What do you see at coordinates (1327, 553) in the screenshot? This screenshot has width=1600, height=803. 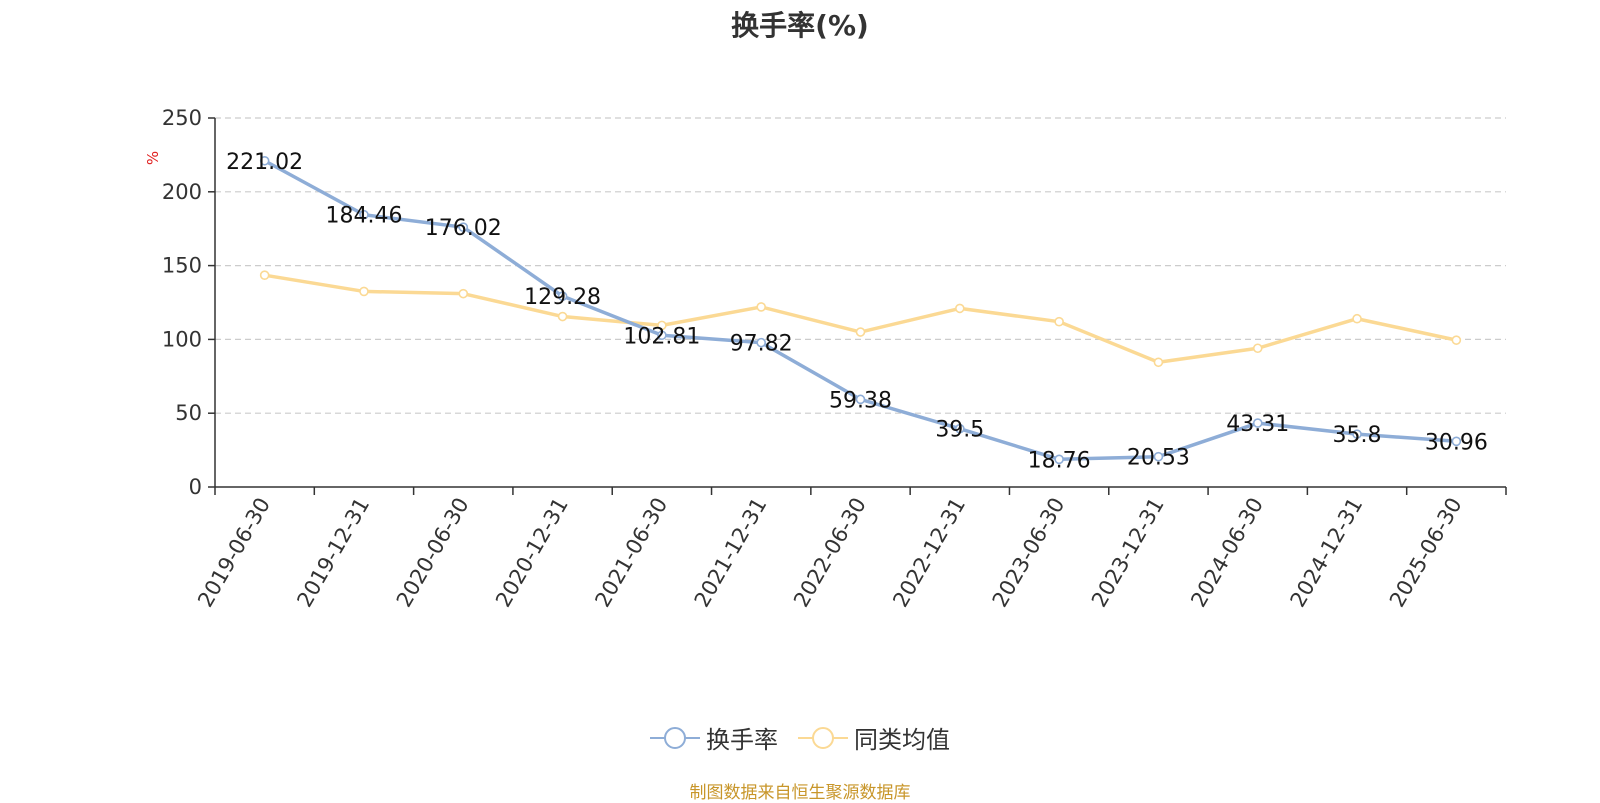 I see `x-tick-label: 2024-12-31` at bounding box center [1327, 553].